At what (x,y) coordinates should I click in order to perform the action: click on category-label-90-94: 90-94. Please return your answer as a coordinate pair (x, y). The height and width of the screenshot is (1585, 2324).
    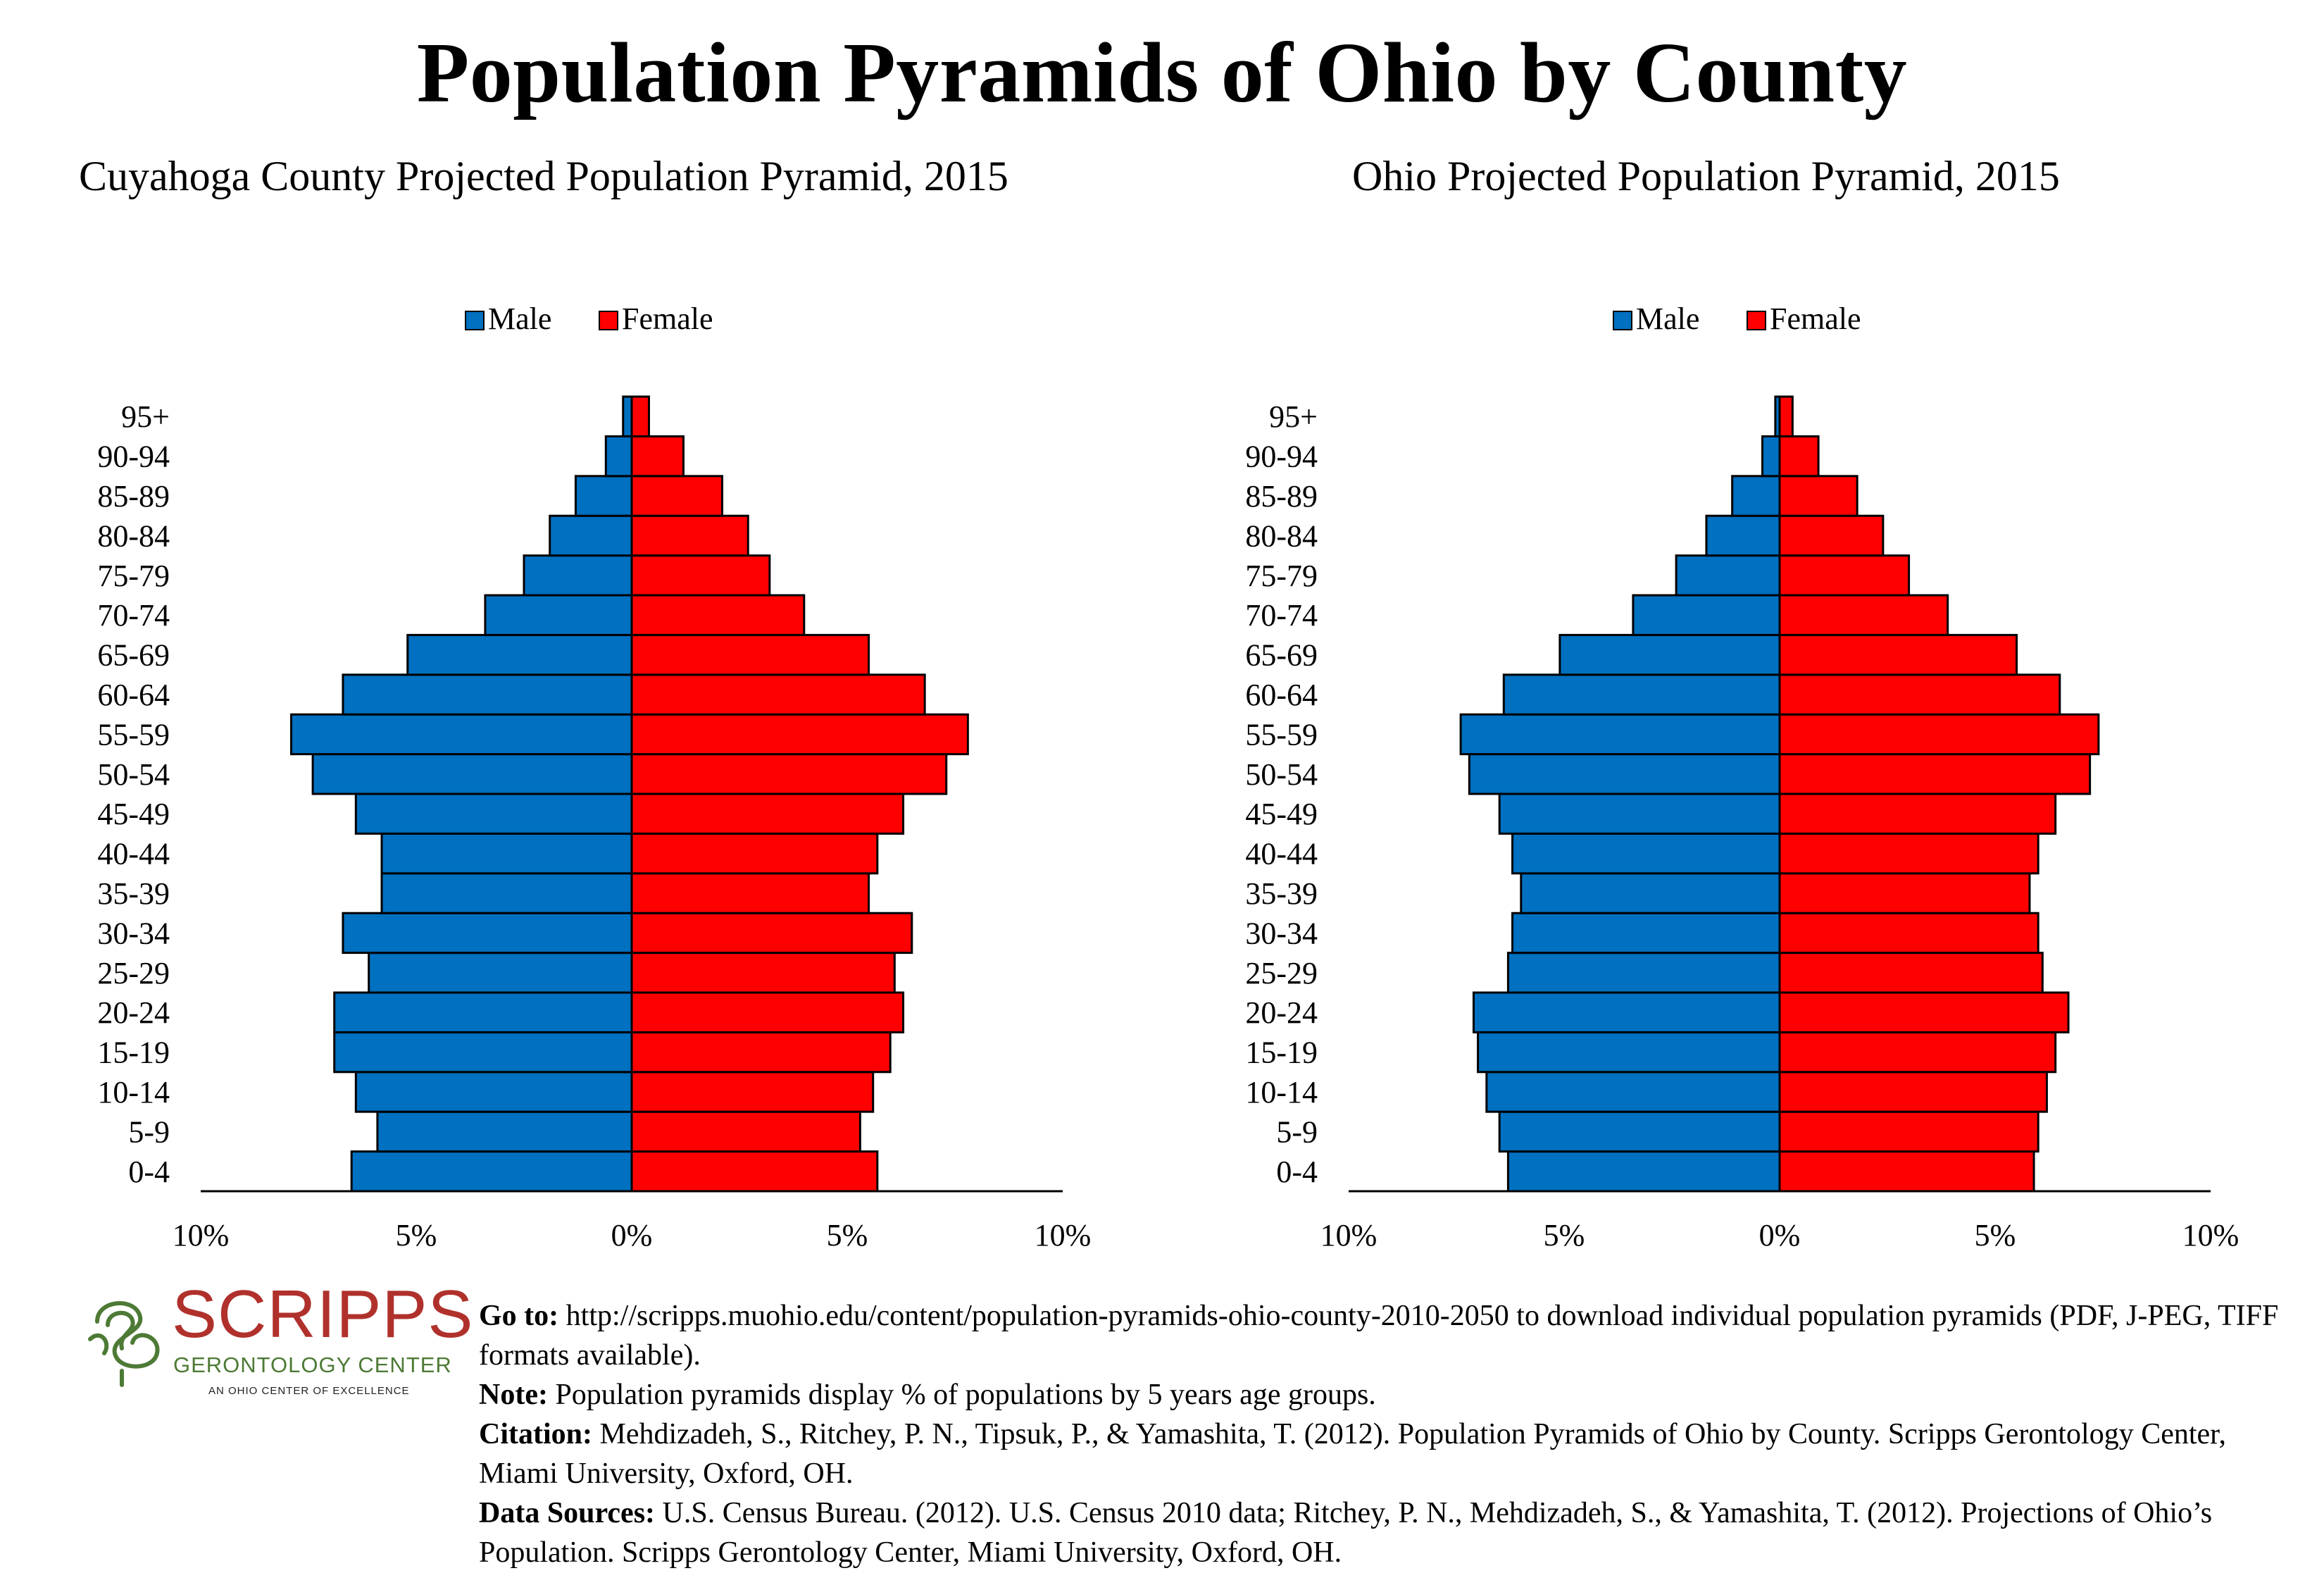
    Looking at the image, I should click on (1281, 457).